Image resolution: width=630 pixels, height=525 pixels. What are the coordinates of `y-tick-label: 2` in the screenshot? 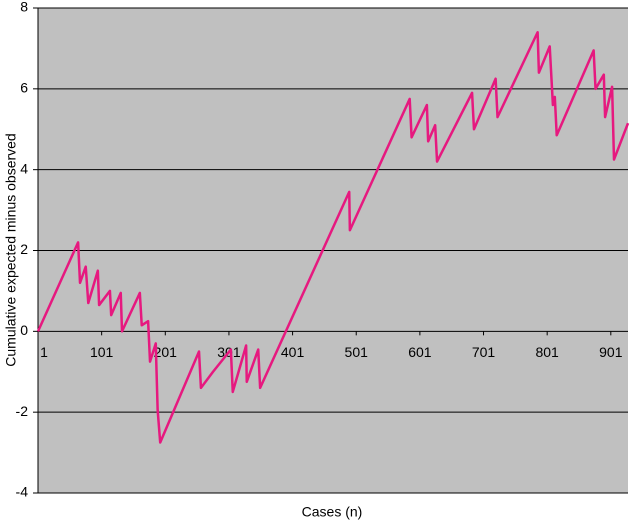 It's located at (24, 249).